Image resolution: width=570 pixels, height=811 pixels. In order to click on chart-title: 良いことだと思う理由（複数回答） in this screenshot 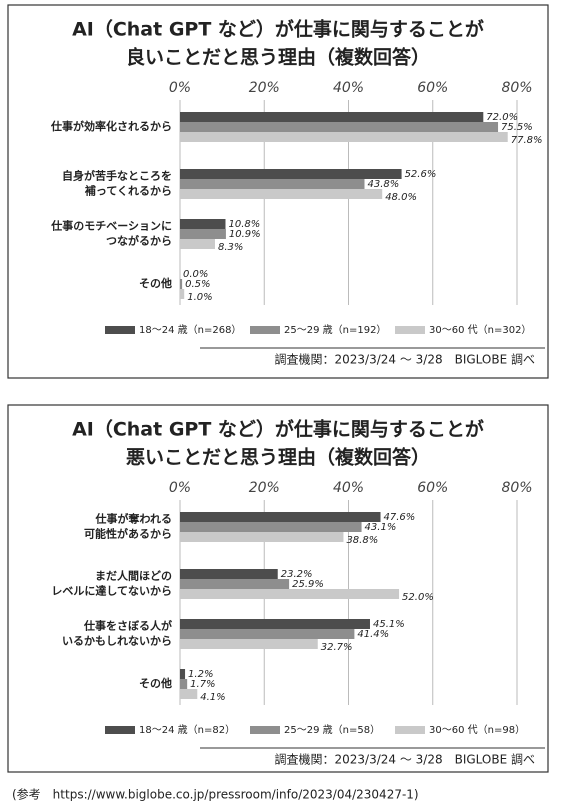, I will do `click(278, 57)`.